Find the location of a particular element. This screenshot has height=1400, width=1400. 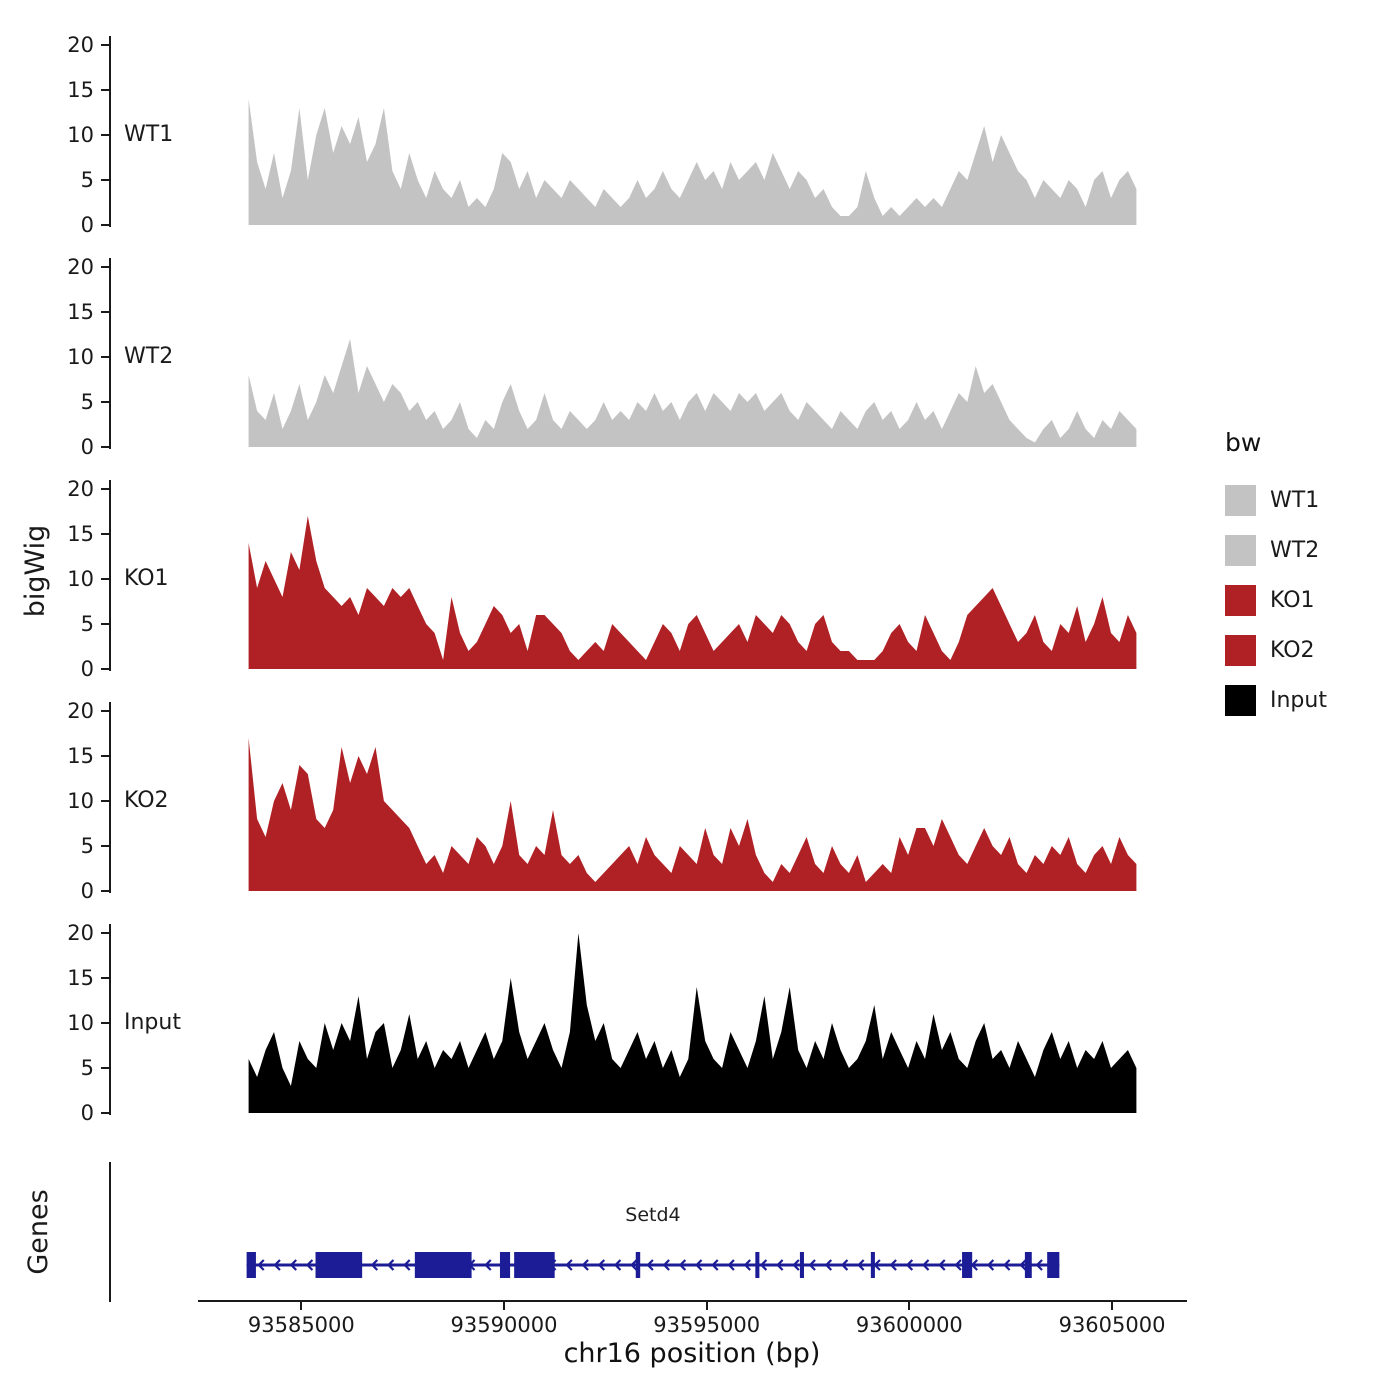

track-panel-input: 0 5 10 15 20 Input is located at coordinates (700, 1021).